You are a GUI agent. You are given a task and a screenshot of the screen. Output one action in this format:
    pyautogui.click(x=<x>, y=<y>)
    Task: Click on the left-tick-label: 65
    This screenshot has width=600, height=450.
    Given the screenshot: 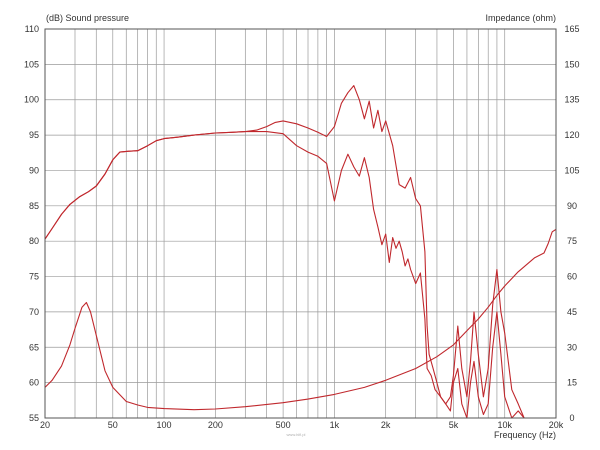 What is the action you would take?
    pyautogui.click(x=34, y=347)
    